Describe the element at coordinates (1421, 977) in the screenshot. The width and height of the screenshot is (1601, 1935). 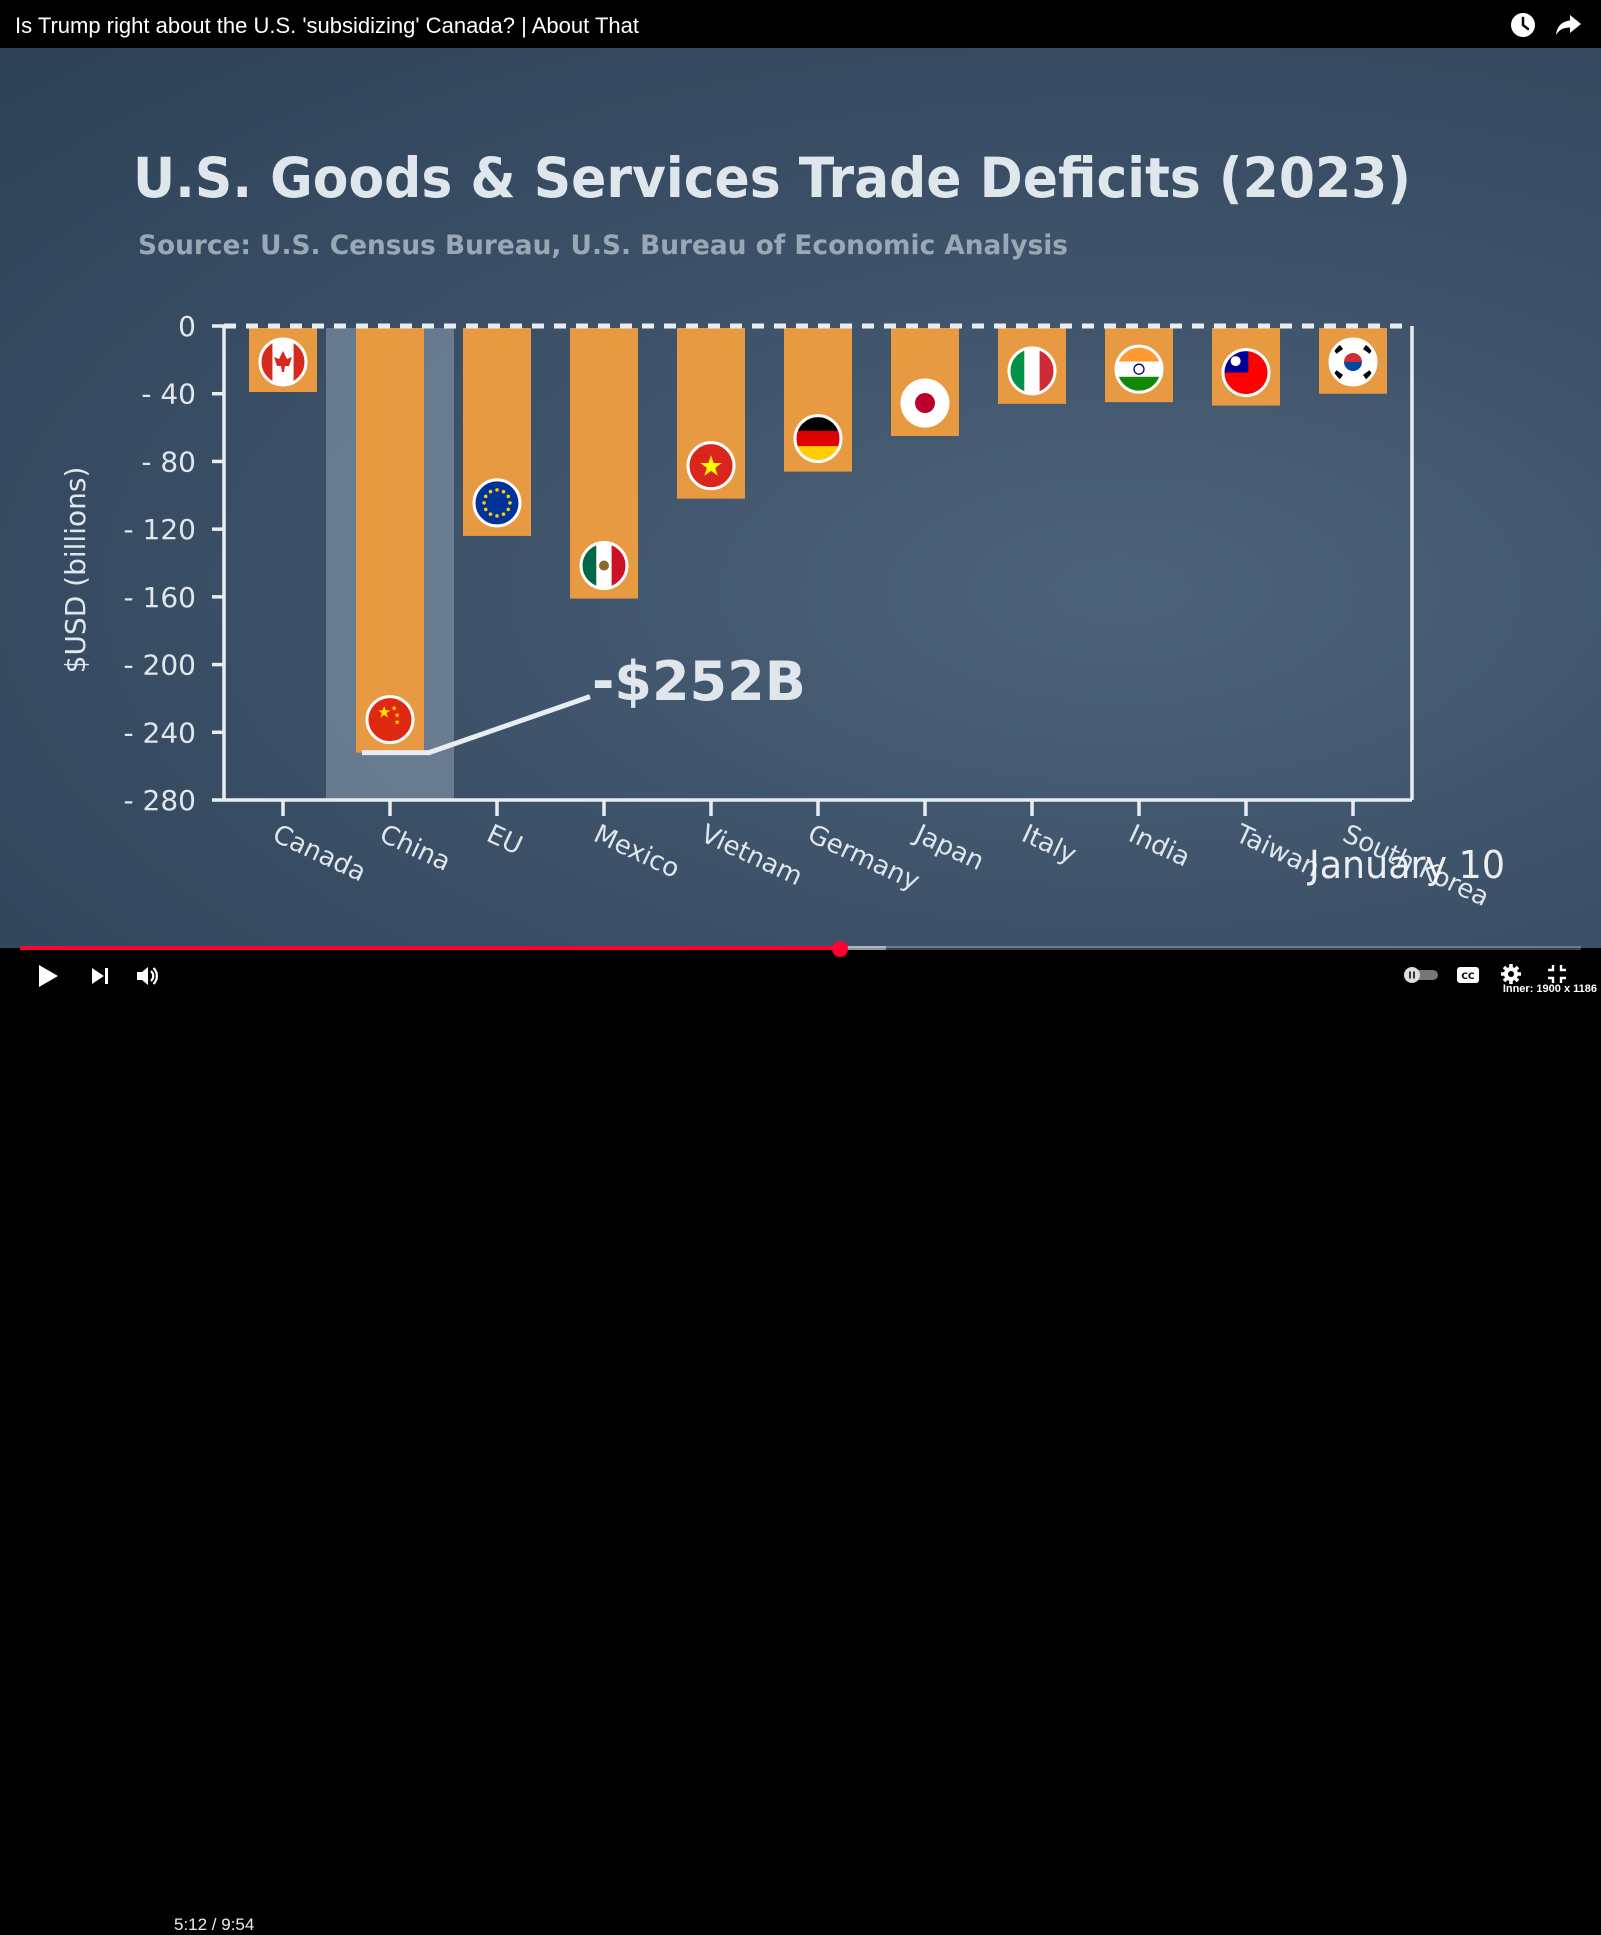
I see `autoplay-toggle-icon` at that location.